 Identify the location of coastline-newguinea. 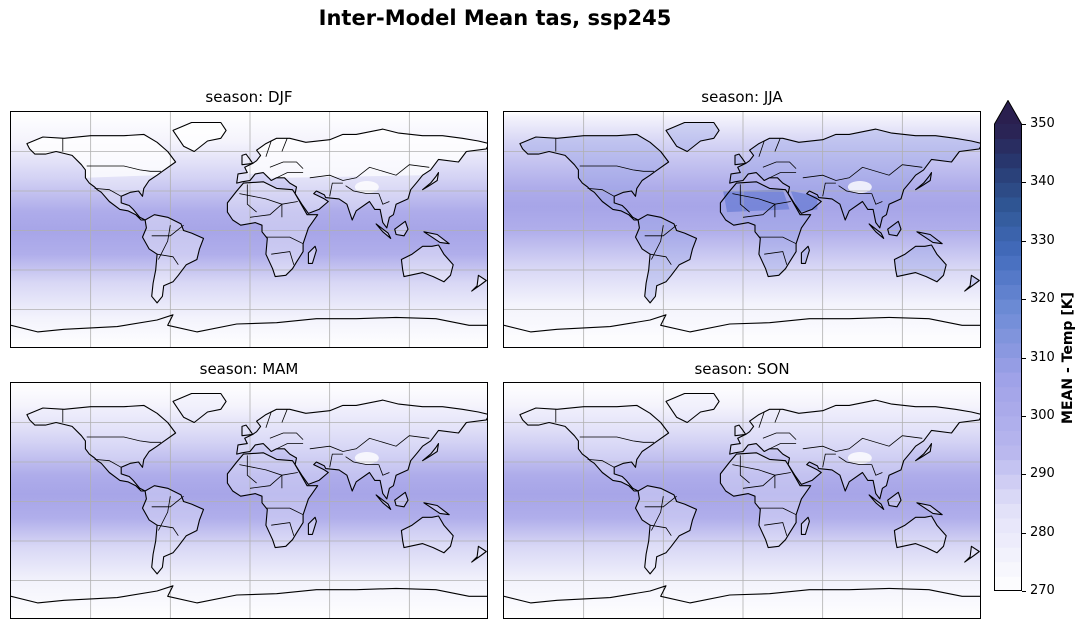
(436, 509).